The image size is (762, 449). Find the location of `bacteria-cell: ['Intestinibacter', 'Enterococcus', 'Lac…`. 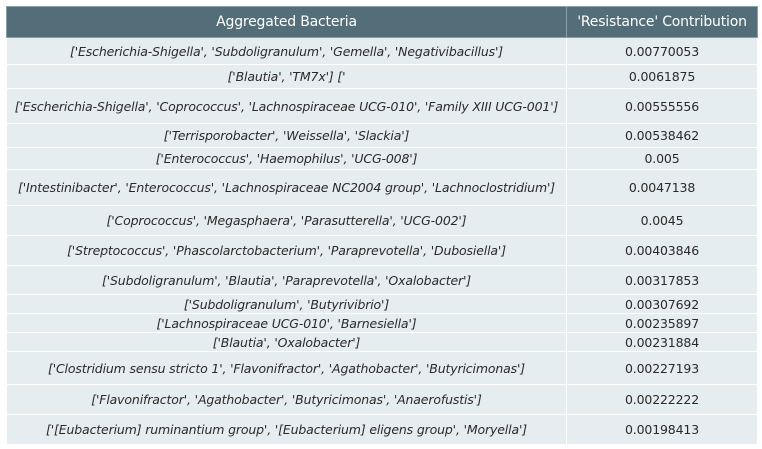

bacteria-cell: ['Intestinibacter', 'Enterococcus', 'Lac… is located at coordinates (286, 187).